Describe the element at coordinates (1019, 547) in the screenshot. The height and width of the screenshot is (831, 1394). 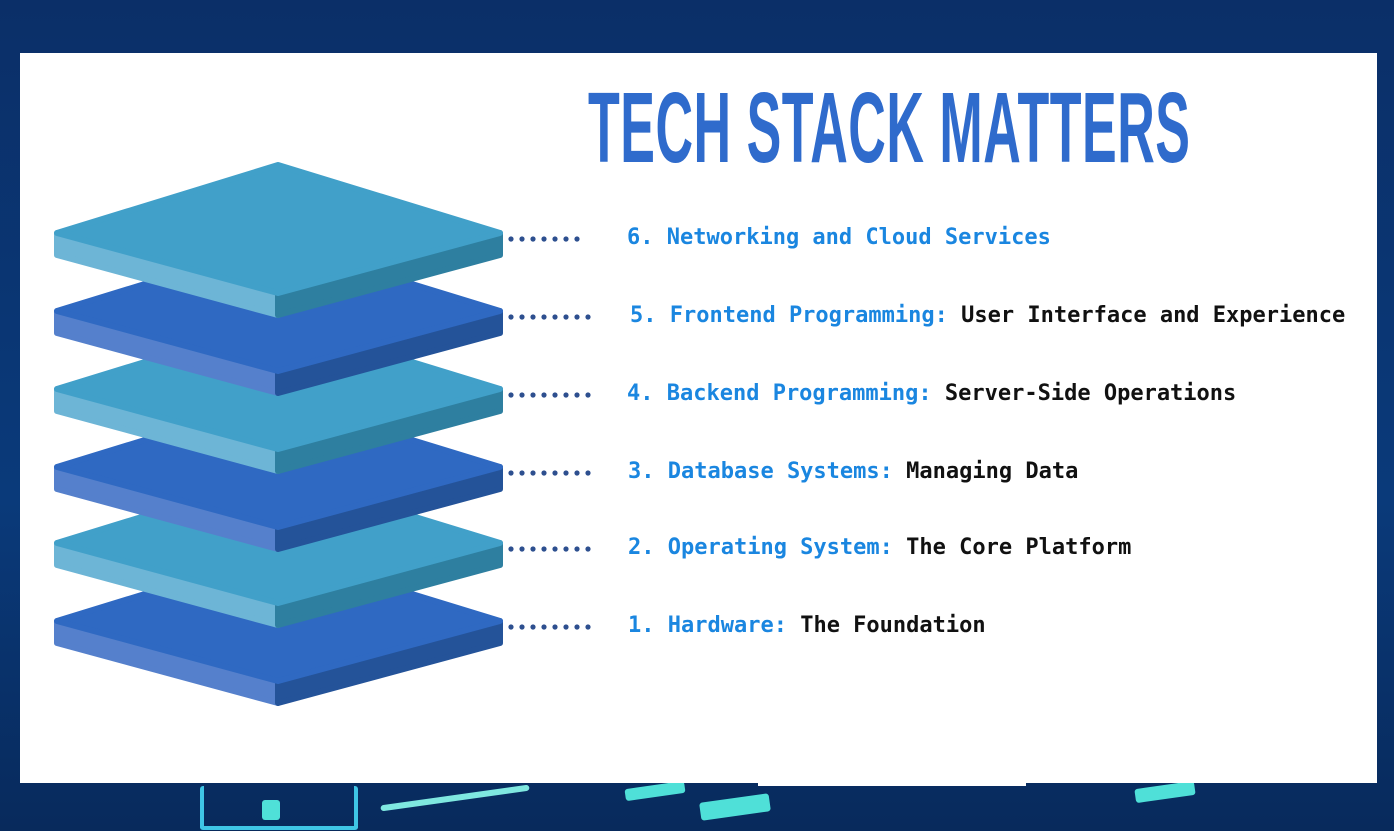
I see `stack-item-description: The Core Platform` at that location.